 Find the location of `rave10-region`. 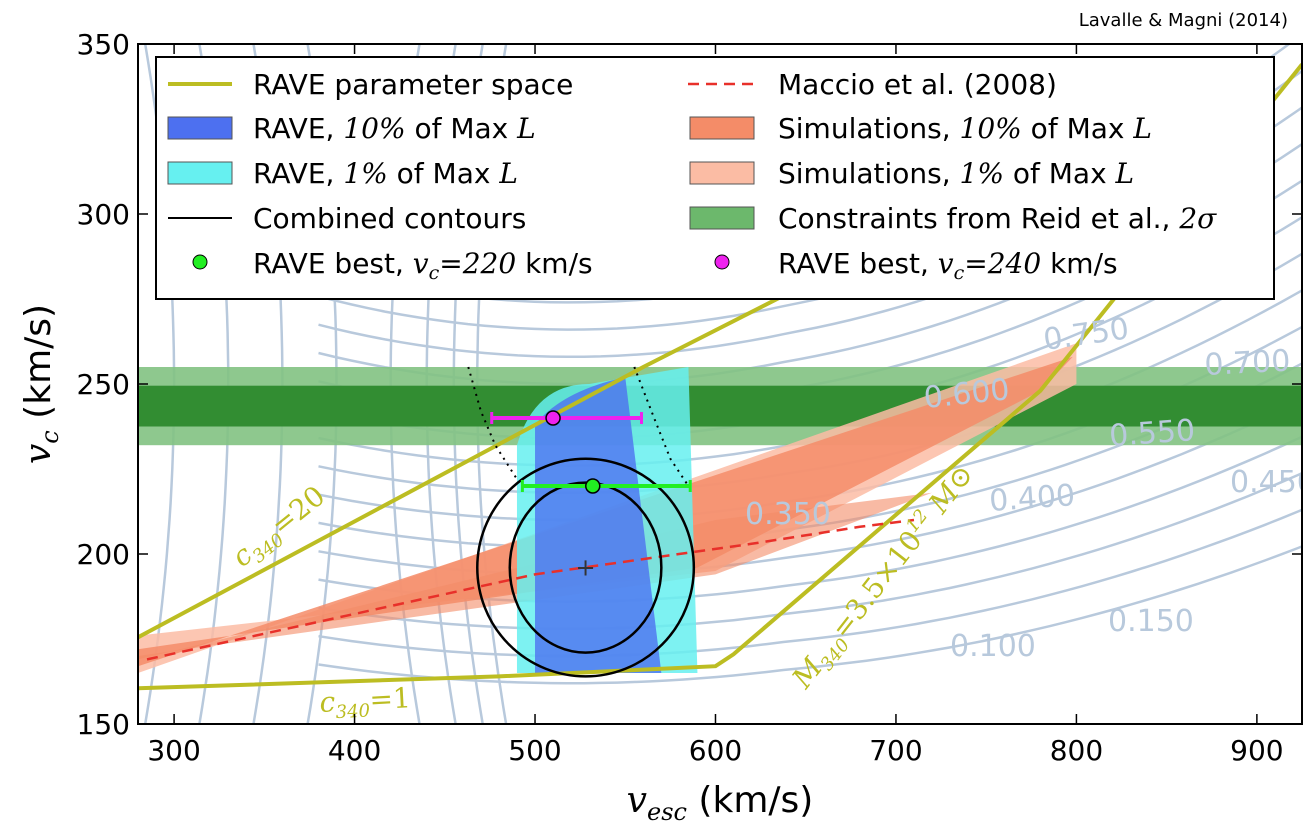

rave10-region is located at coordinates (598, 525).